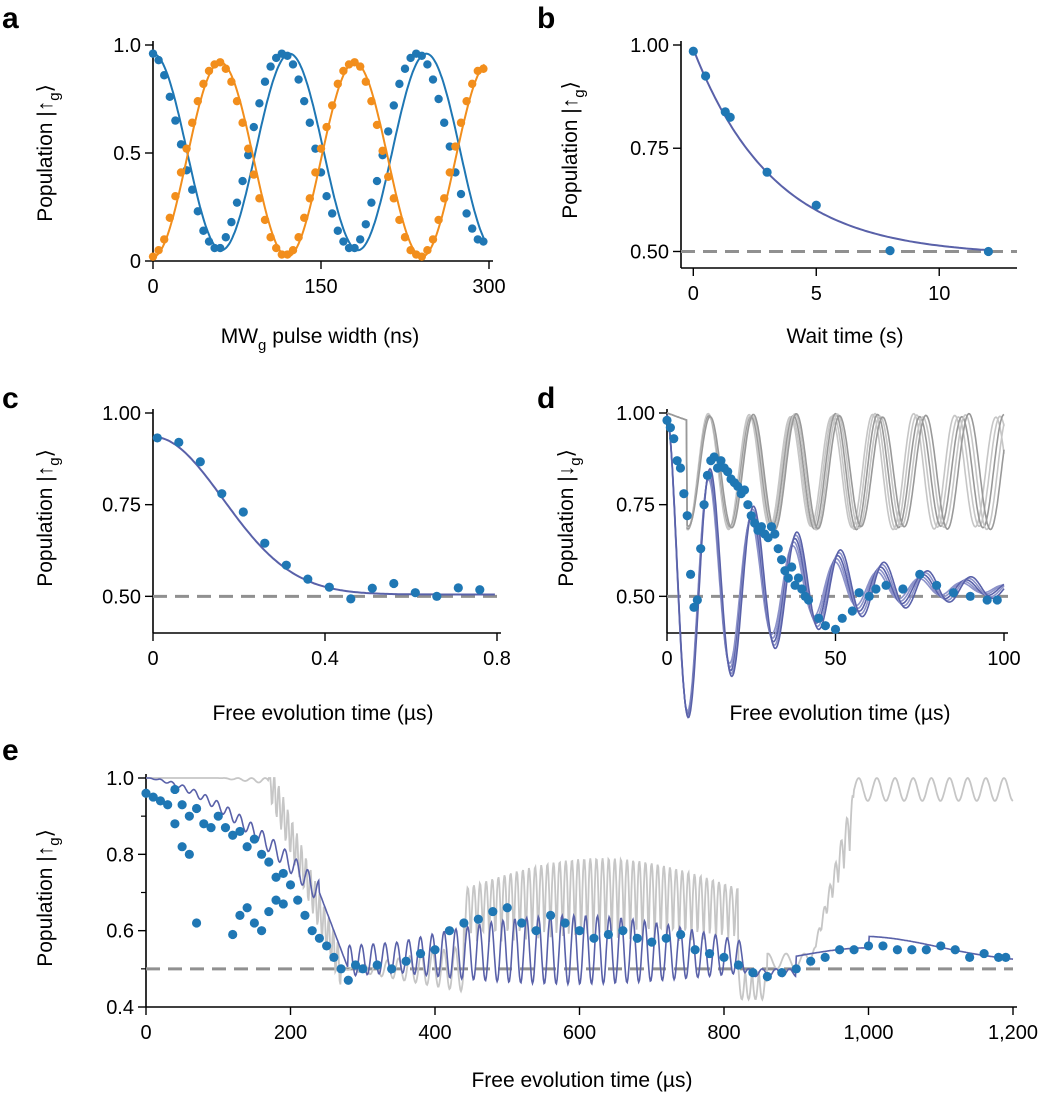 Image resolution: width=1040 pixels, height=1096 pixels. What do you see at coordinates (693, 294) in the screenshot?
I see `x-tick-label-b: 0` at bounding box center [693, 294].